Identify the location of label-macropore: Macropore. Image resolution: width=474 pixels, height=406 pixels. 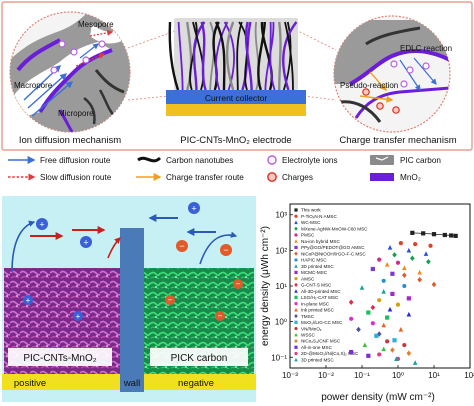
(33, 85).